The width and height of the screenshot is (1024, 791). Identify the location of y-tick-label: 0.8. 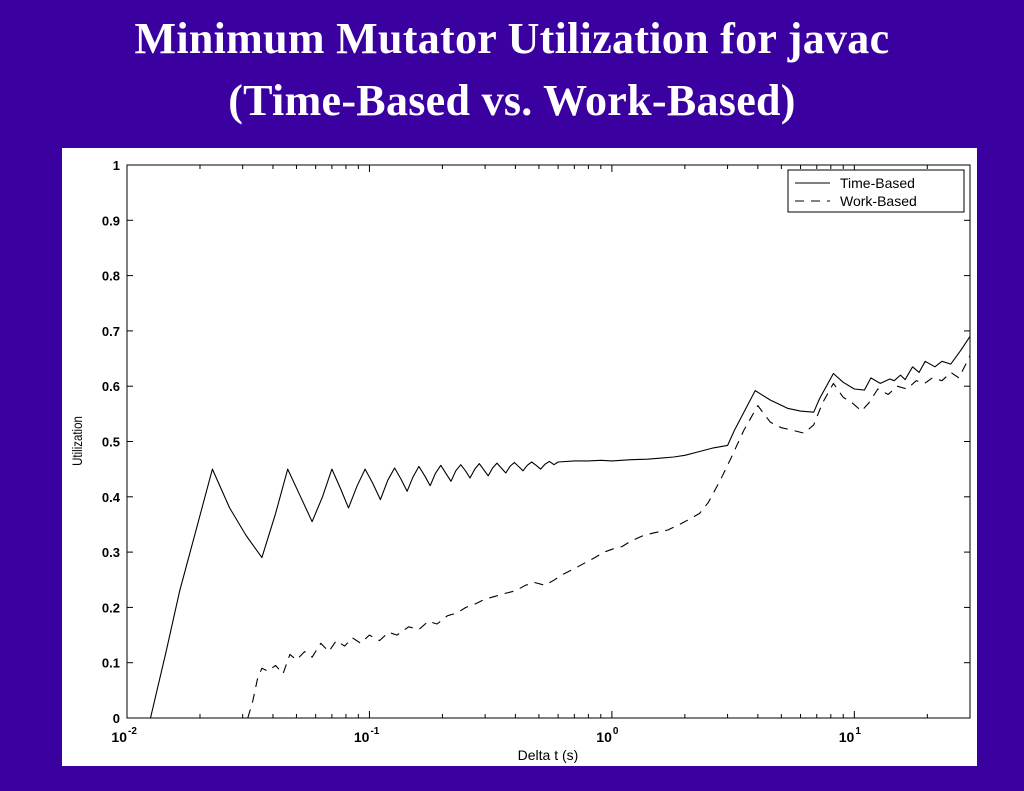
(111, 276).